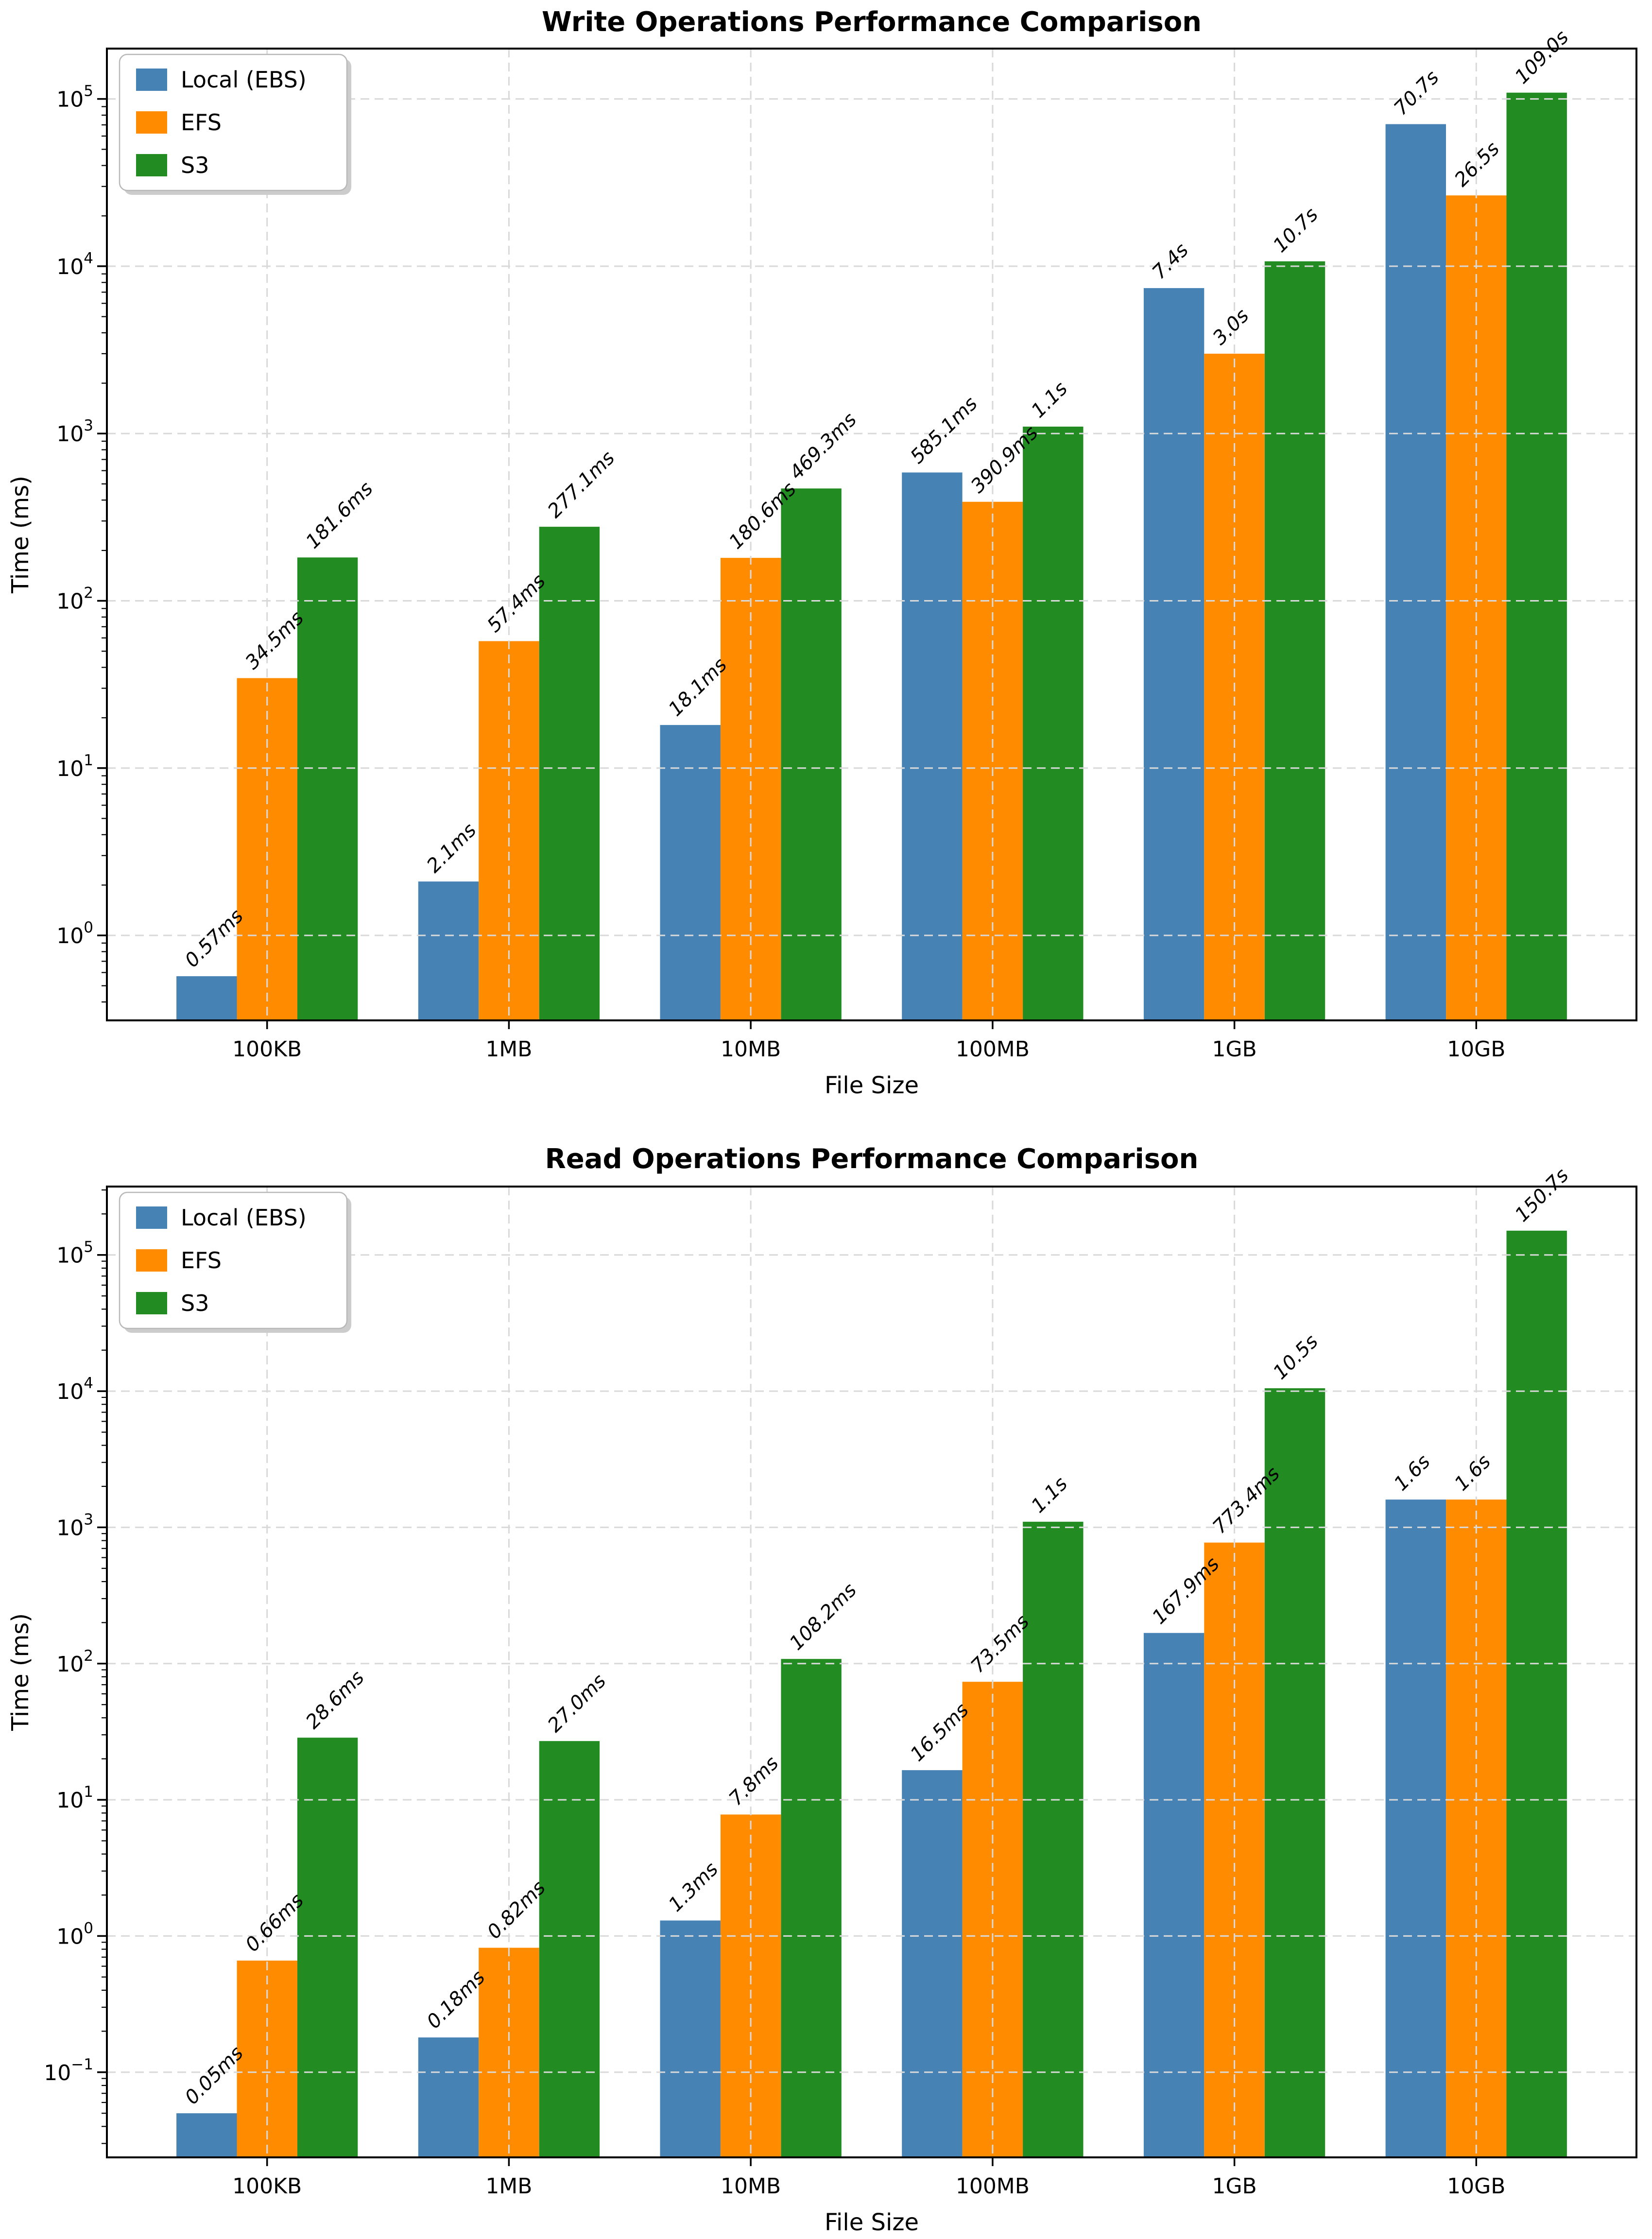 The height and width of the screenshot is (2239, 1652). I want to click on bar-efs-100kb, so click(267, 849).